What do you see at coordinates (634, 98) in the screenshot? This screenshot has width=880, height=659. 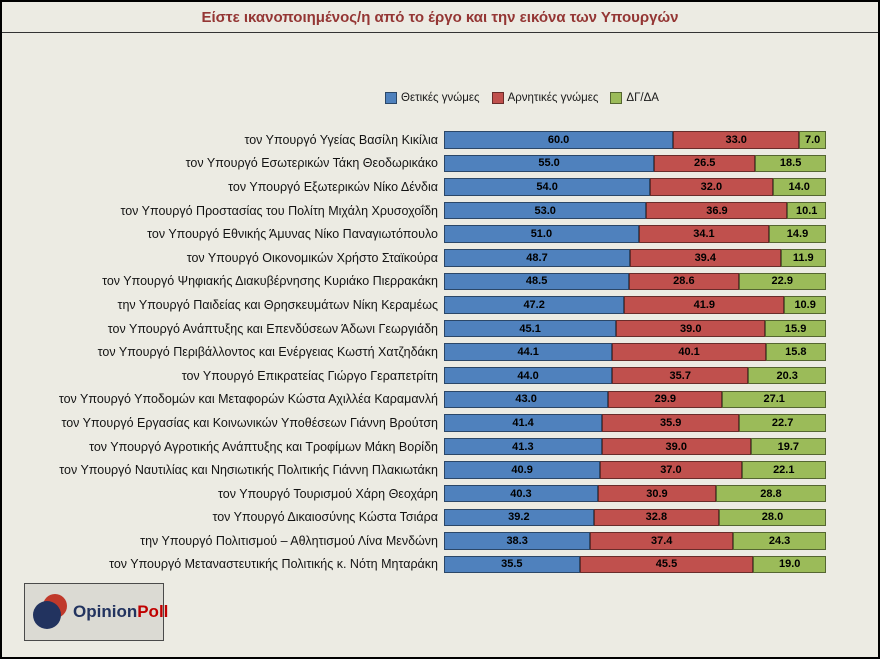 I see `legend-item-2: ΔΓ/ΔΑ` at bounding box center [634, 98].